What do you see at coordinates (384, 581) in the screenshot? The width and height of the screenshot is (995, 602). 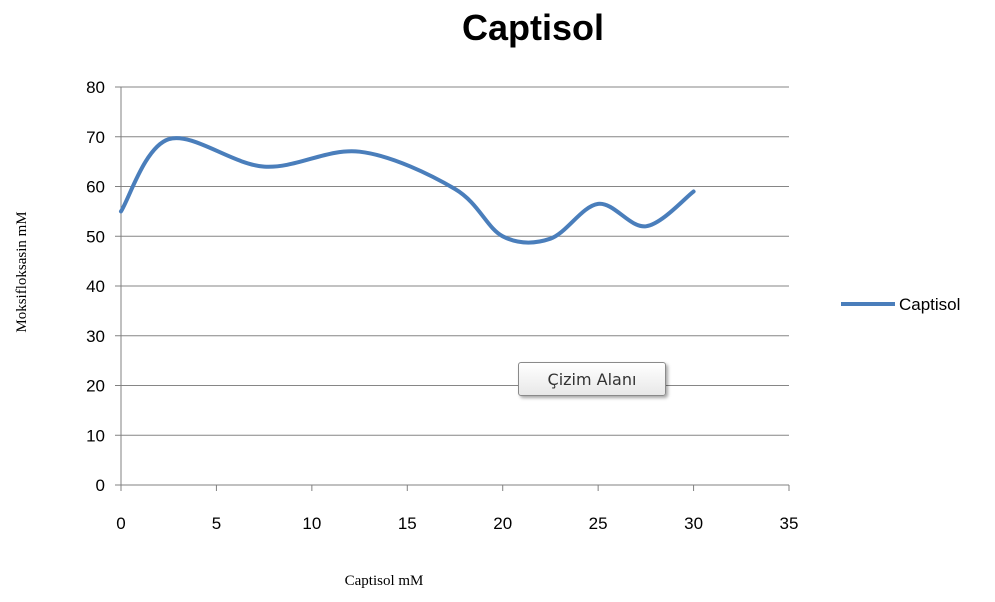 I see `x-axis-label: Captisol mM` at bounding box center [384, 581].